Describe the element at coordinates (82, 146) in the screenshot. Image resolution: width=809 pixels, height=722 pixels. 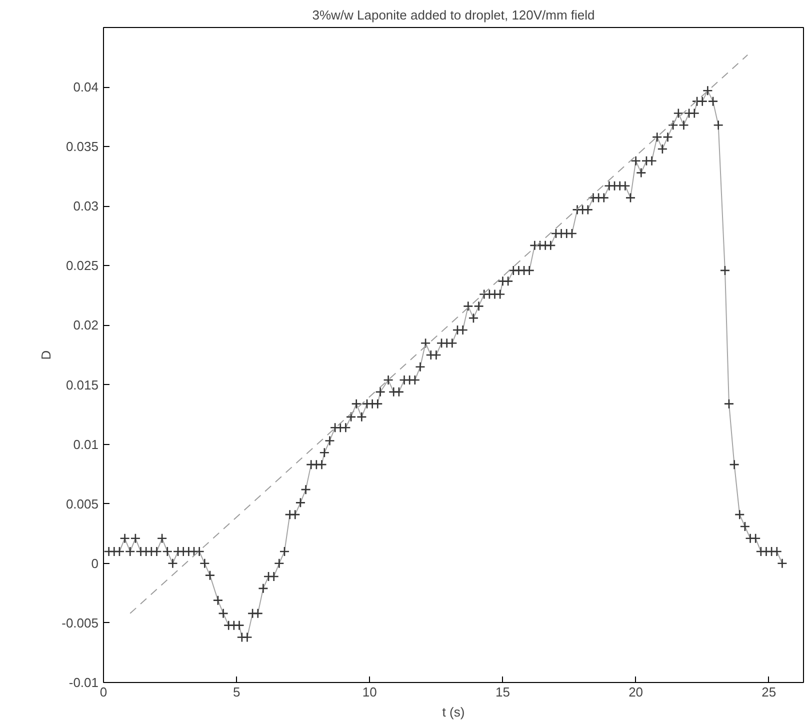
I see `y-tick-label: 0.035` at that location.